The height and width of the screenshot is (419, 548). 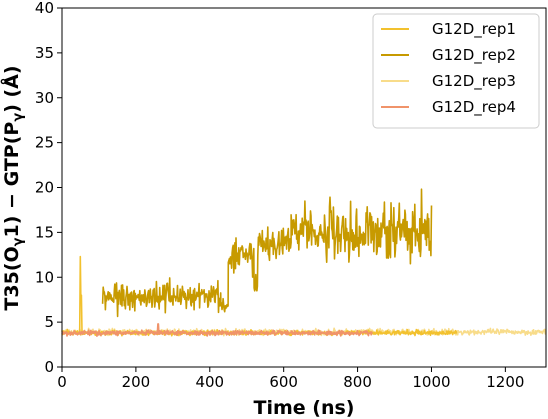 I want to click on x-tick-label: 600, so click(x=283, y=382).